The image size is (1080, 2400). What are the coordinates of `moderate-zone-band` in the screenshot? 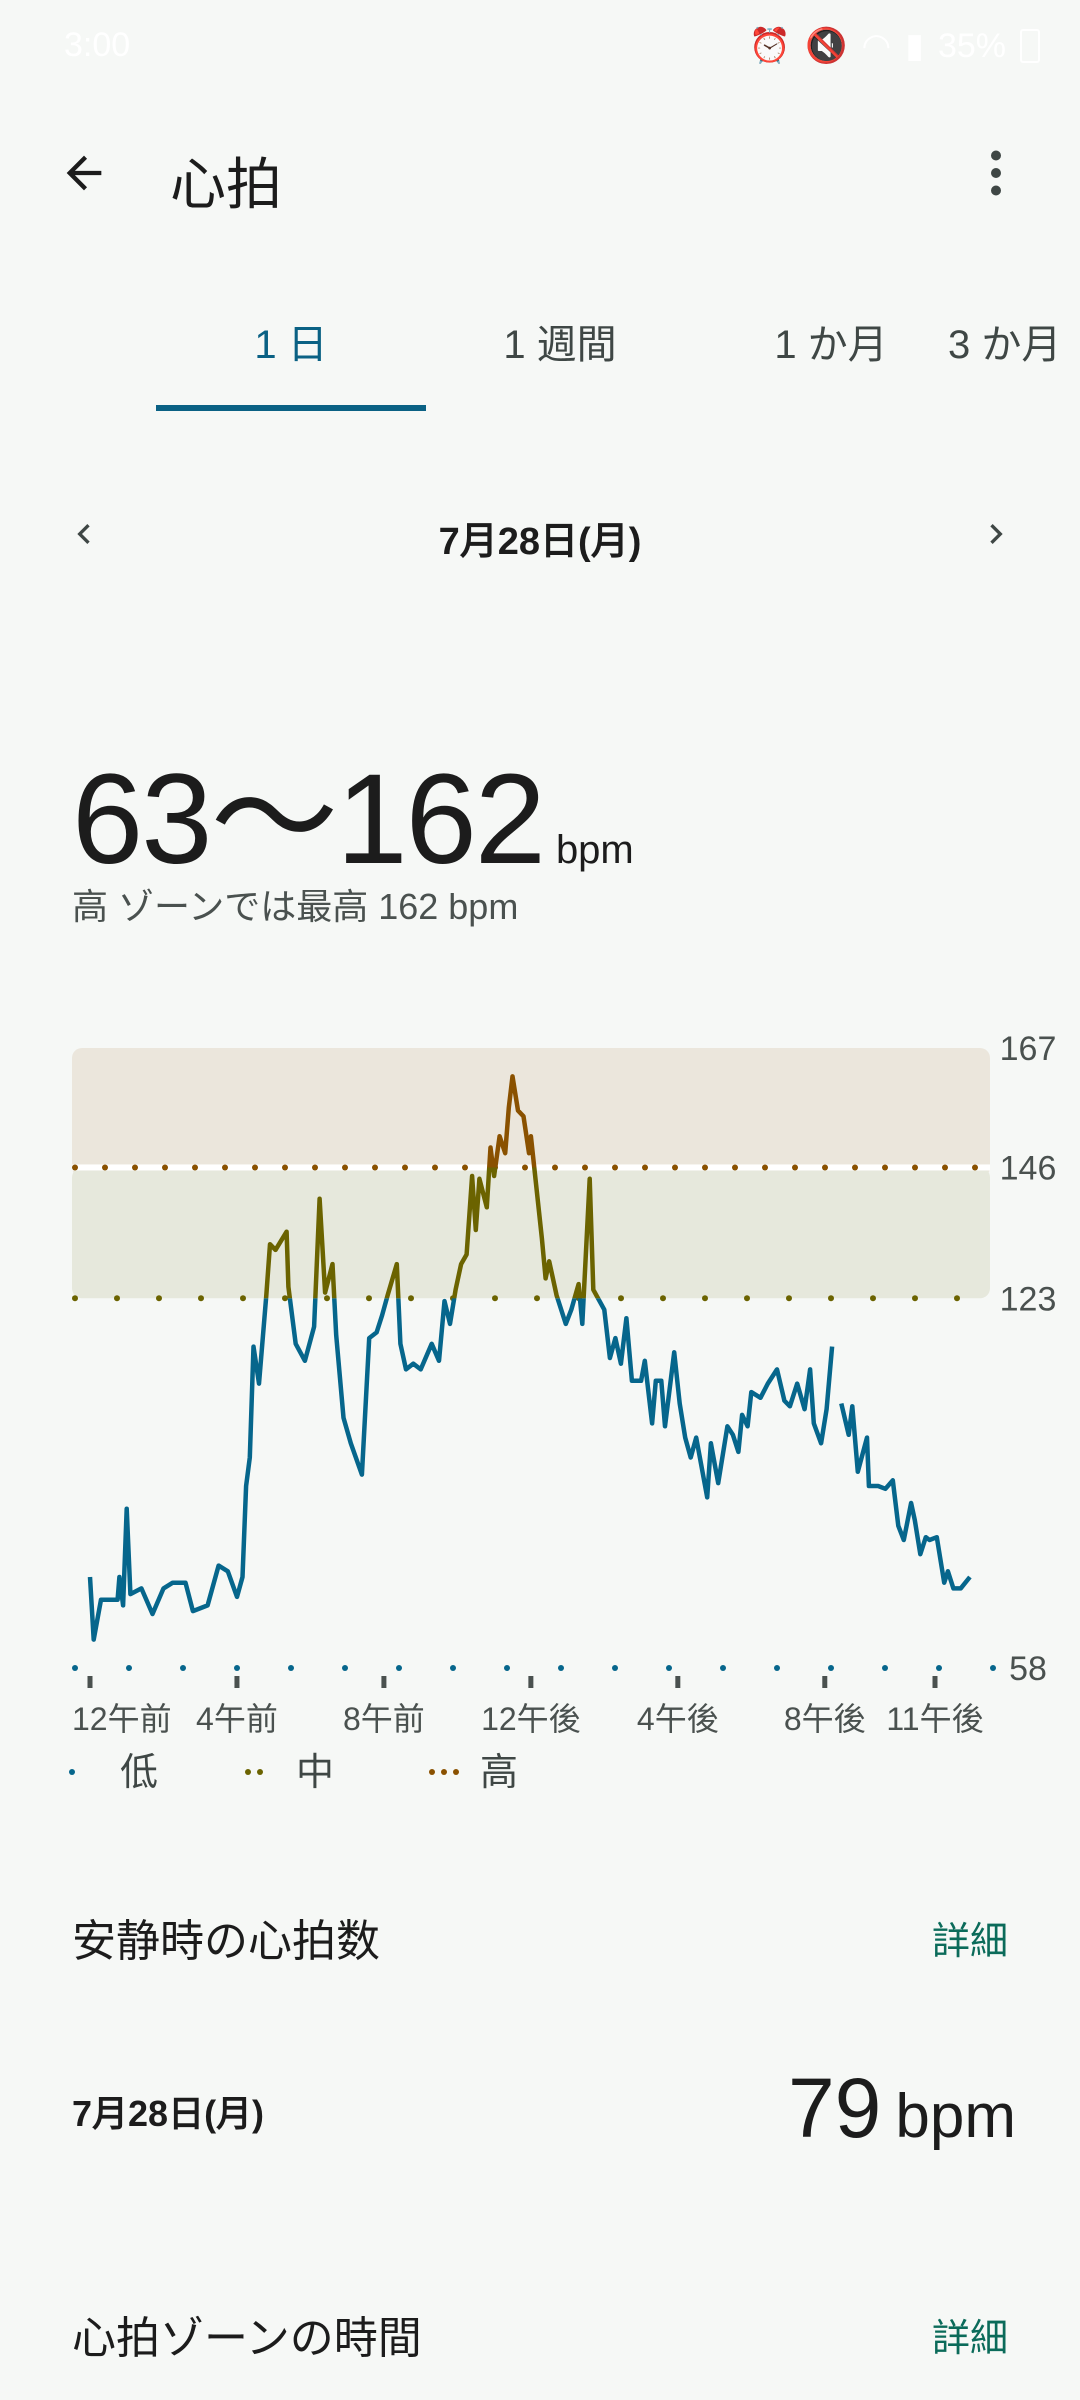 It's located at (531, 1233).